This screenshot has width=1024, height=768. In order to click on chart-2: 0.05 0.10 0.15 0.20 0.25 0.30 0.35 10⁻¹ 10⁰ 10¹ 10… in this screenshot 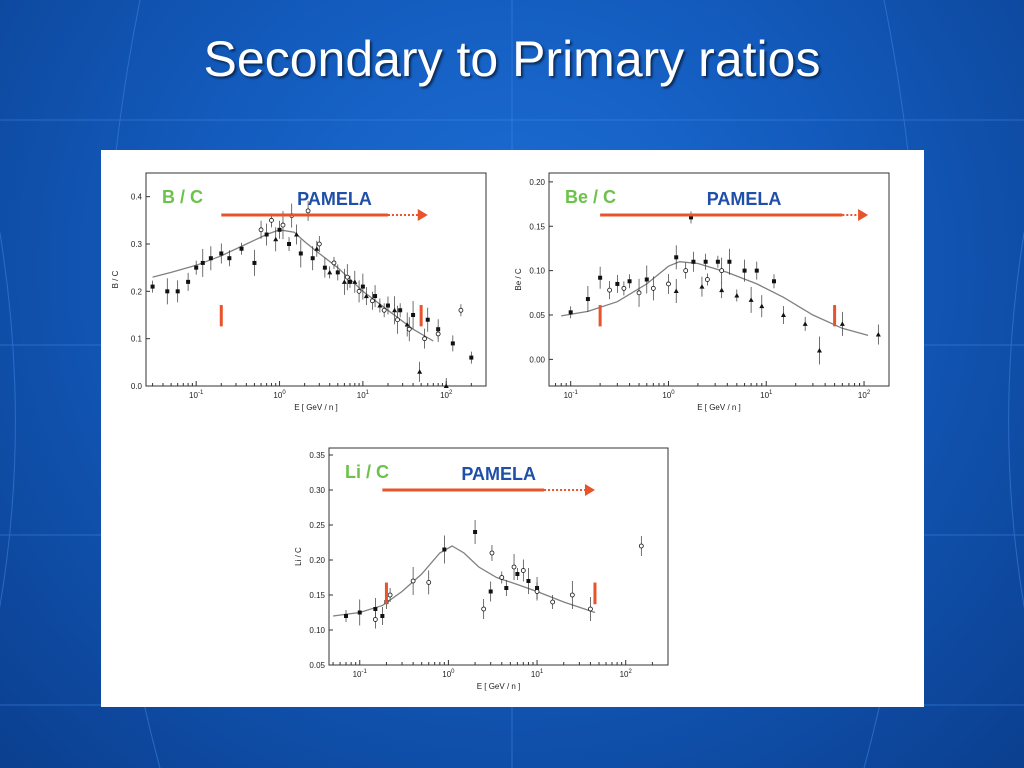, I will do `click(481, 569)`.